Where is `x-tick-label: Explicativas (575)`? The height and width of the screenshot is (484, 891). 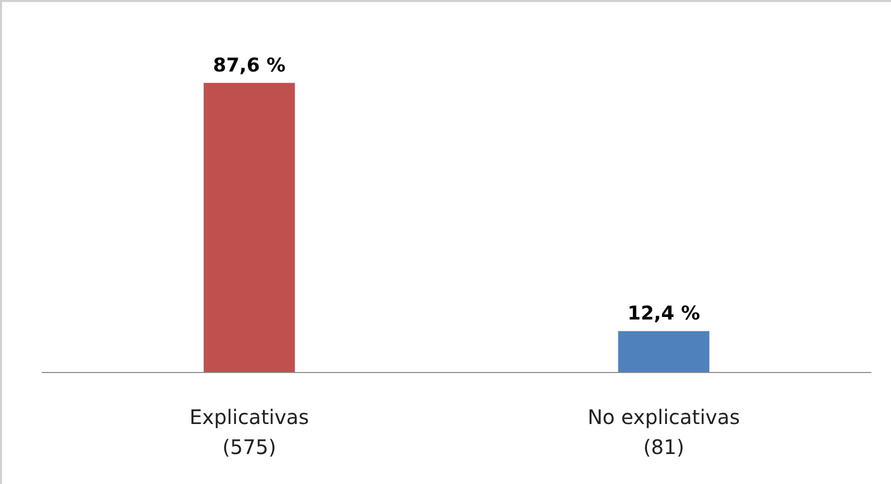 x-tick-label: Explicativas (575) is located at coordinates (249, 432).